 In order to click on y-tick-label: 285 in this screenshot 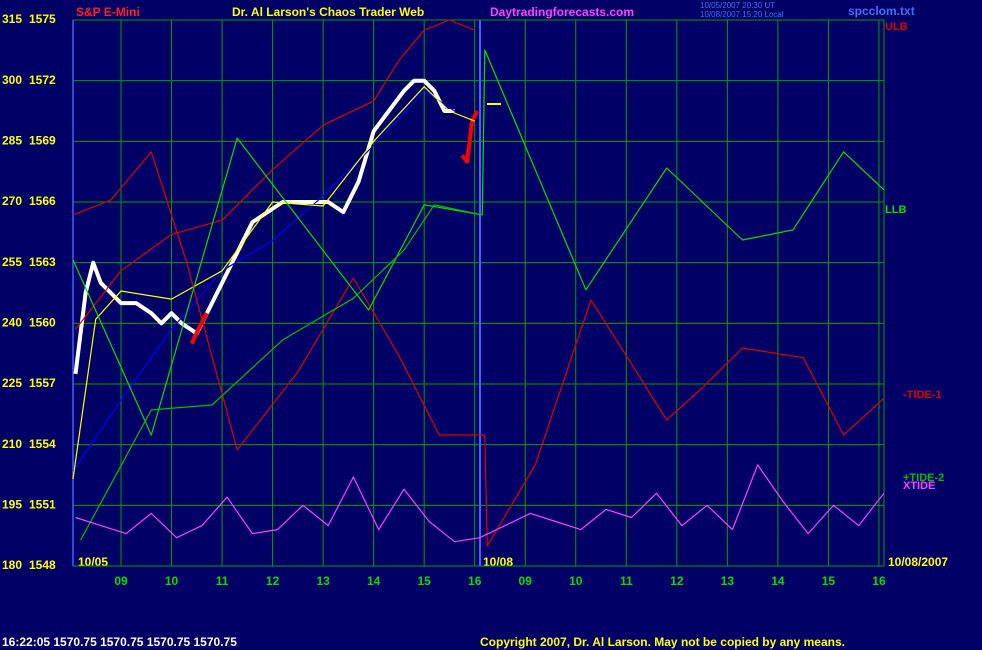, I will do `click(12, 141)`.